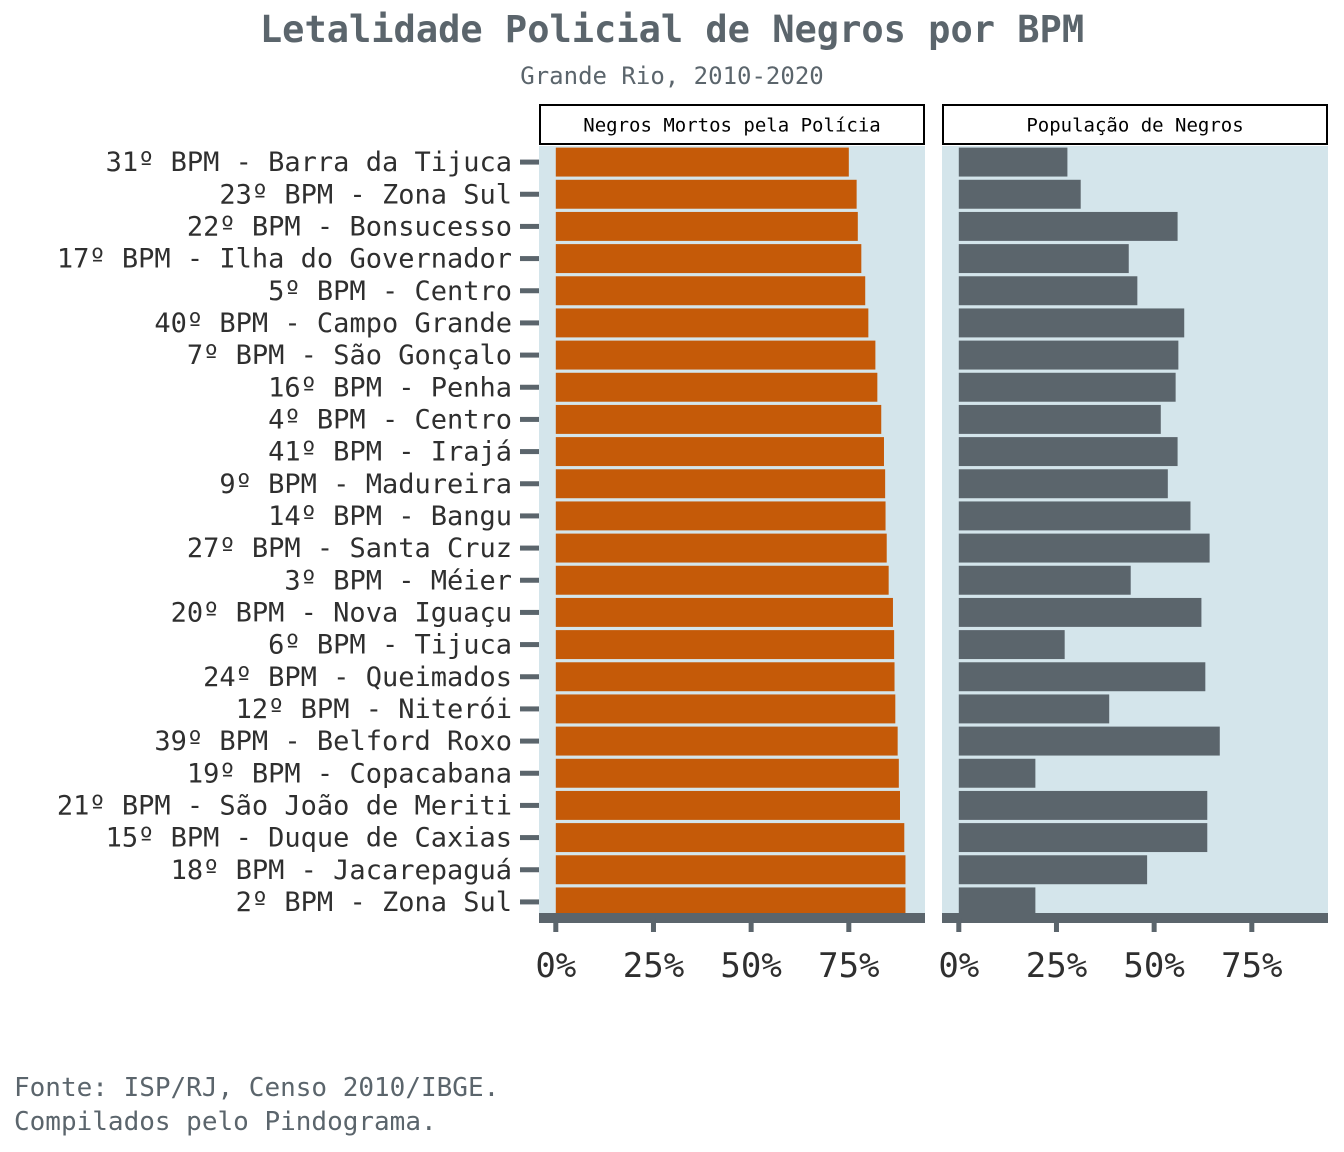  I want to click on y-tick-label: 4º BPM - Centro, so click(390, 419).